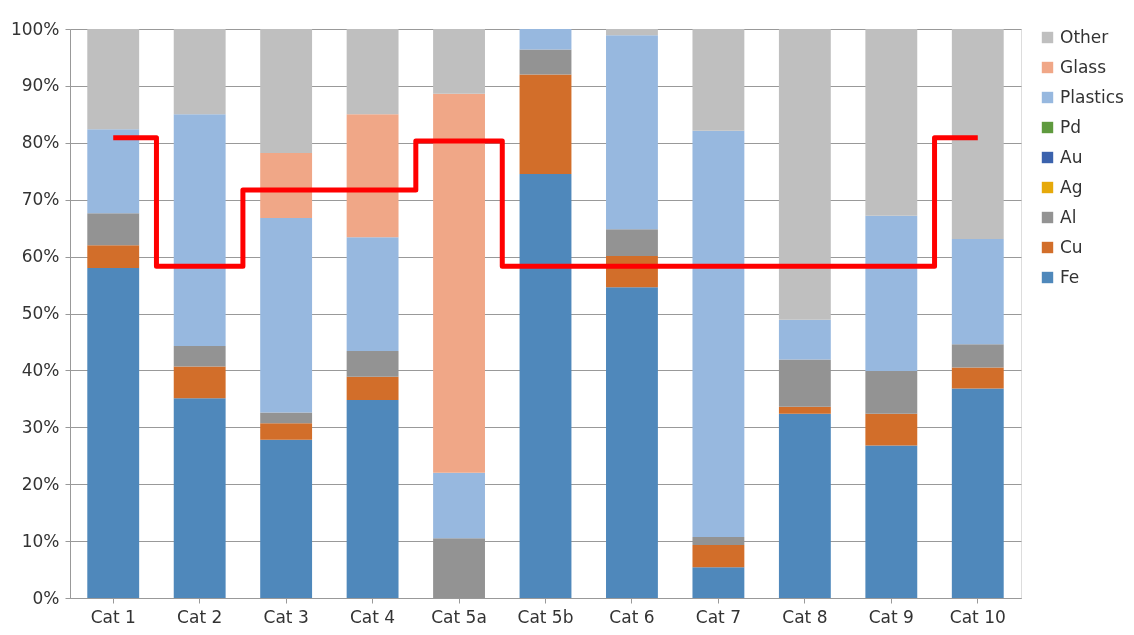  I want to click on x-tick-label: Cat 5a, so click(459, 616).